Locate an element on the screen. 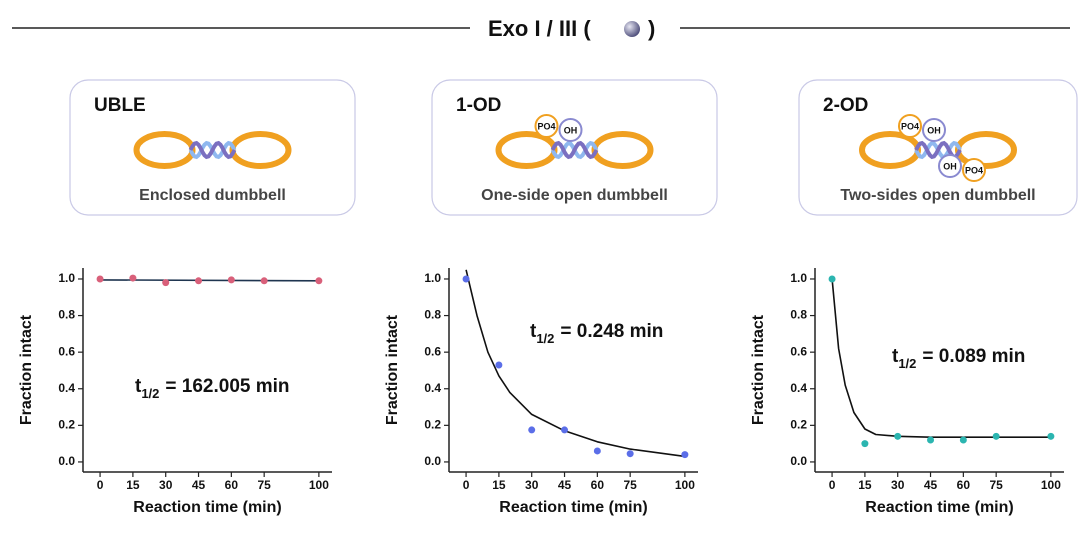 Image resolution: width=1080 pixels, height=549 pixels. annotation-text: = 162.005 min is located at coordinates (227, 386).